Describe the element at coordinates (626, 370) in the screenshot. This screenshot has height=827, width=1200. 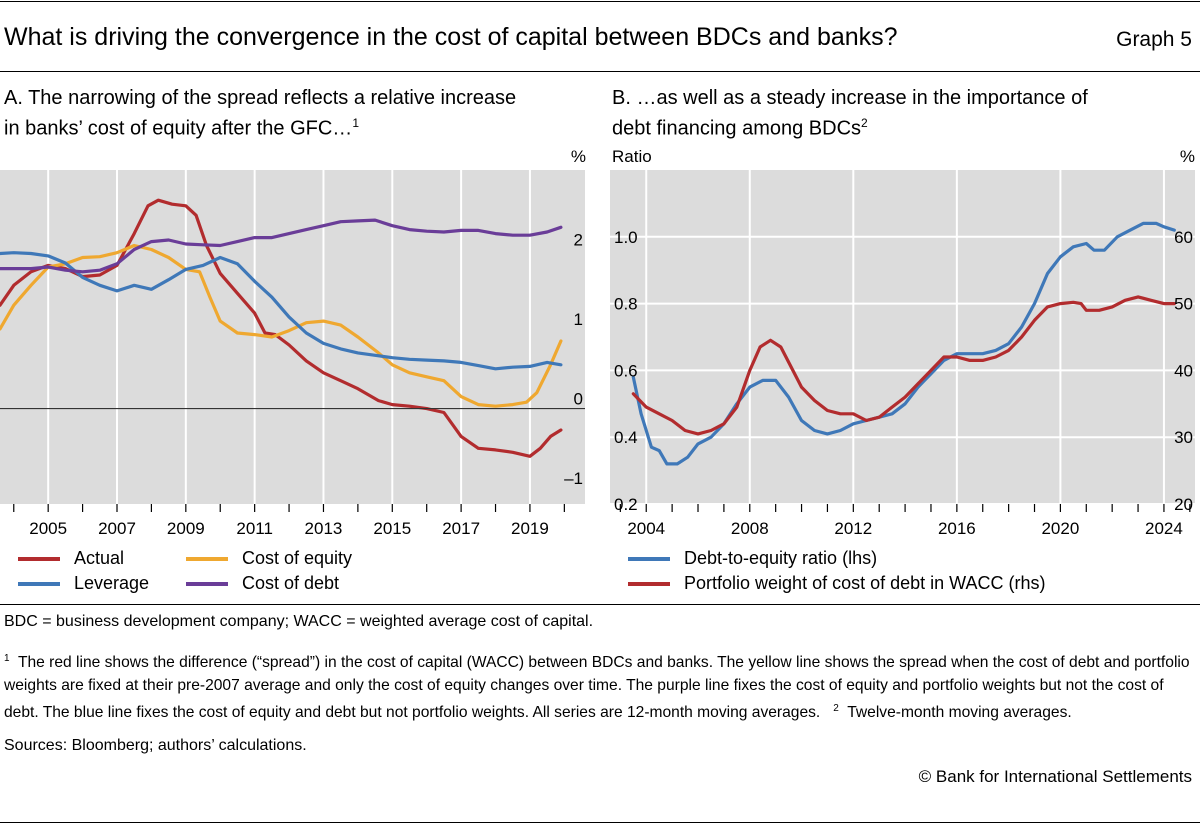
I see `y-tick-label-left: 0.6` at that location.